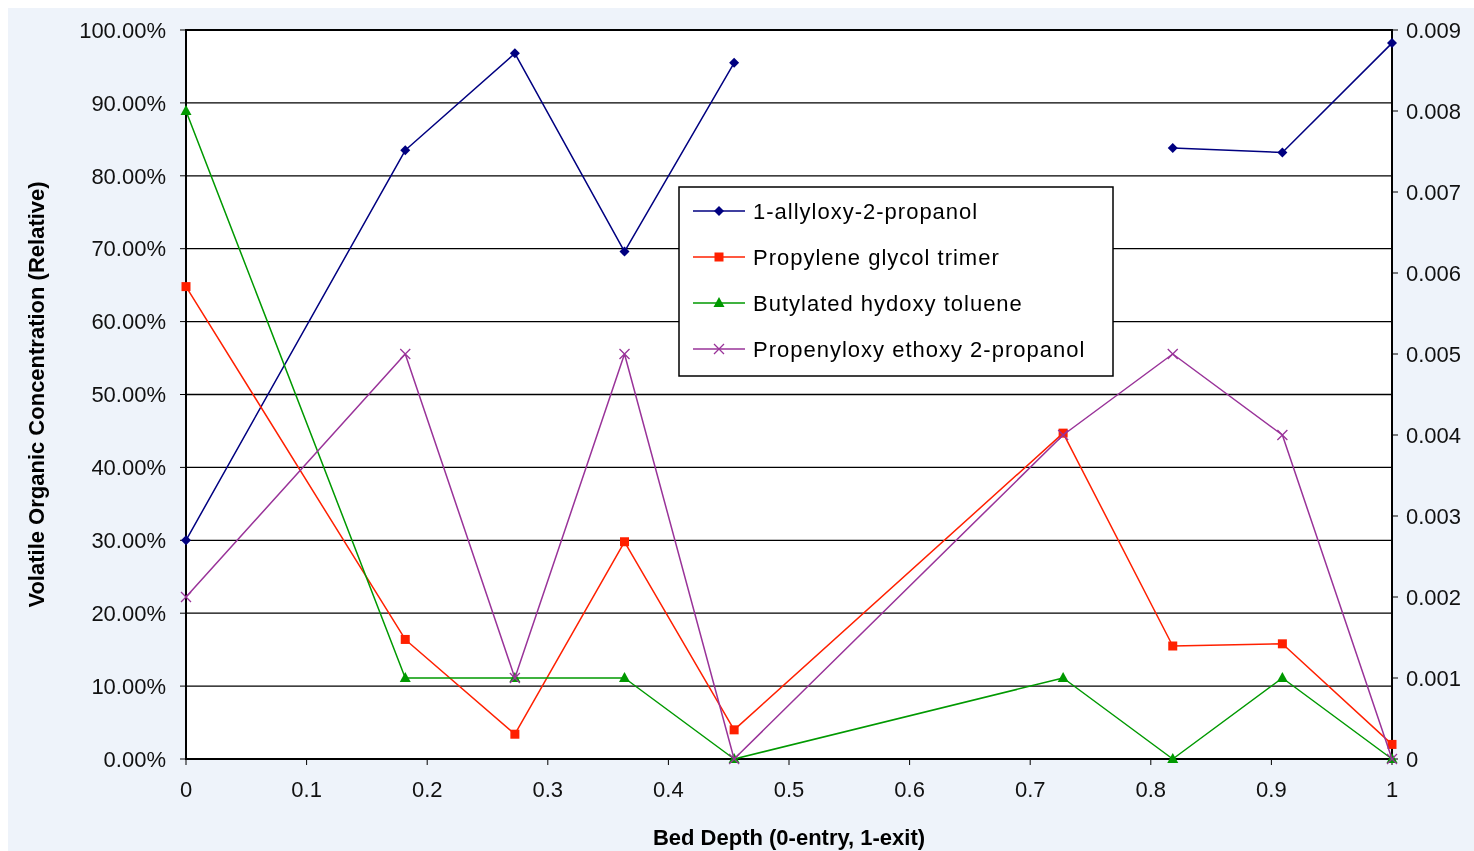 This screenshot has height=851, width=1474. What do you see at coordinates (1434, 516) in the screenshot?
I see `y2-tick-label: 0.003` at bounding box center [1434, 516].